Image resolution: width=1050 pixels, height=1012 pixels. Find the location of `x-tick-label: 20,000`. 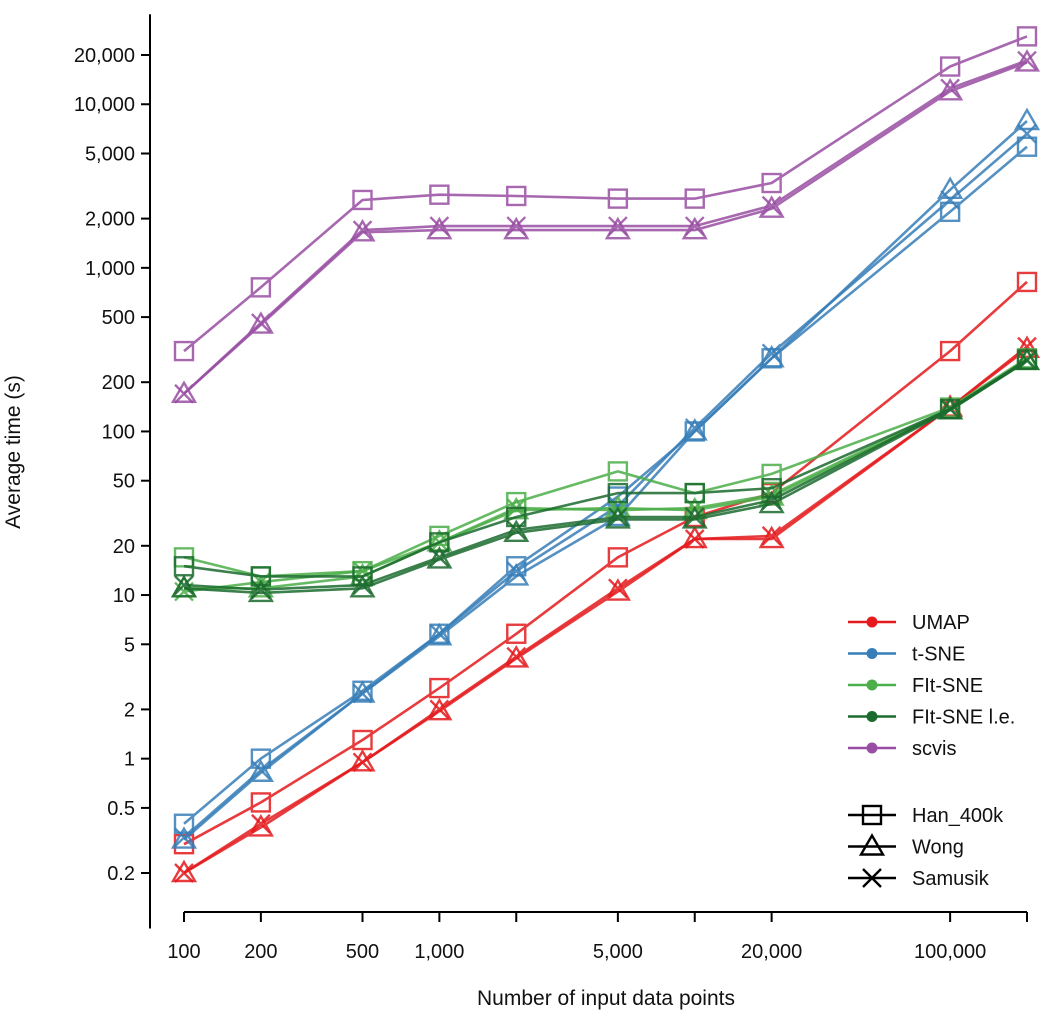

x-tick-label: 20,000 is located at coordinates (771, 952).